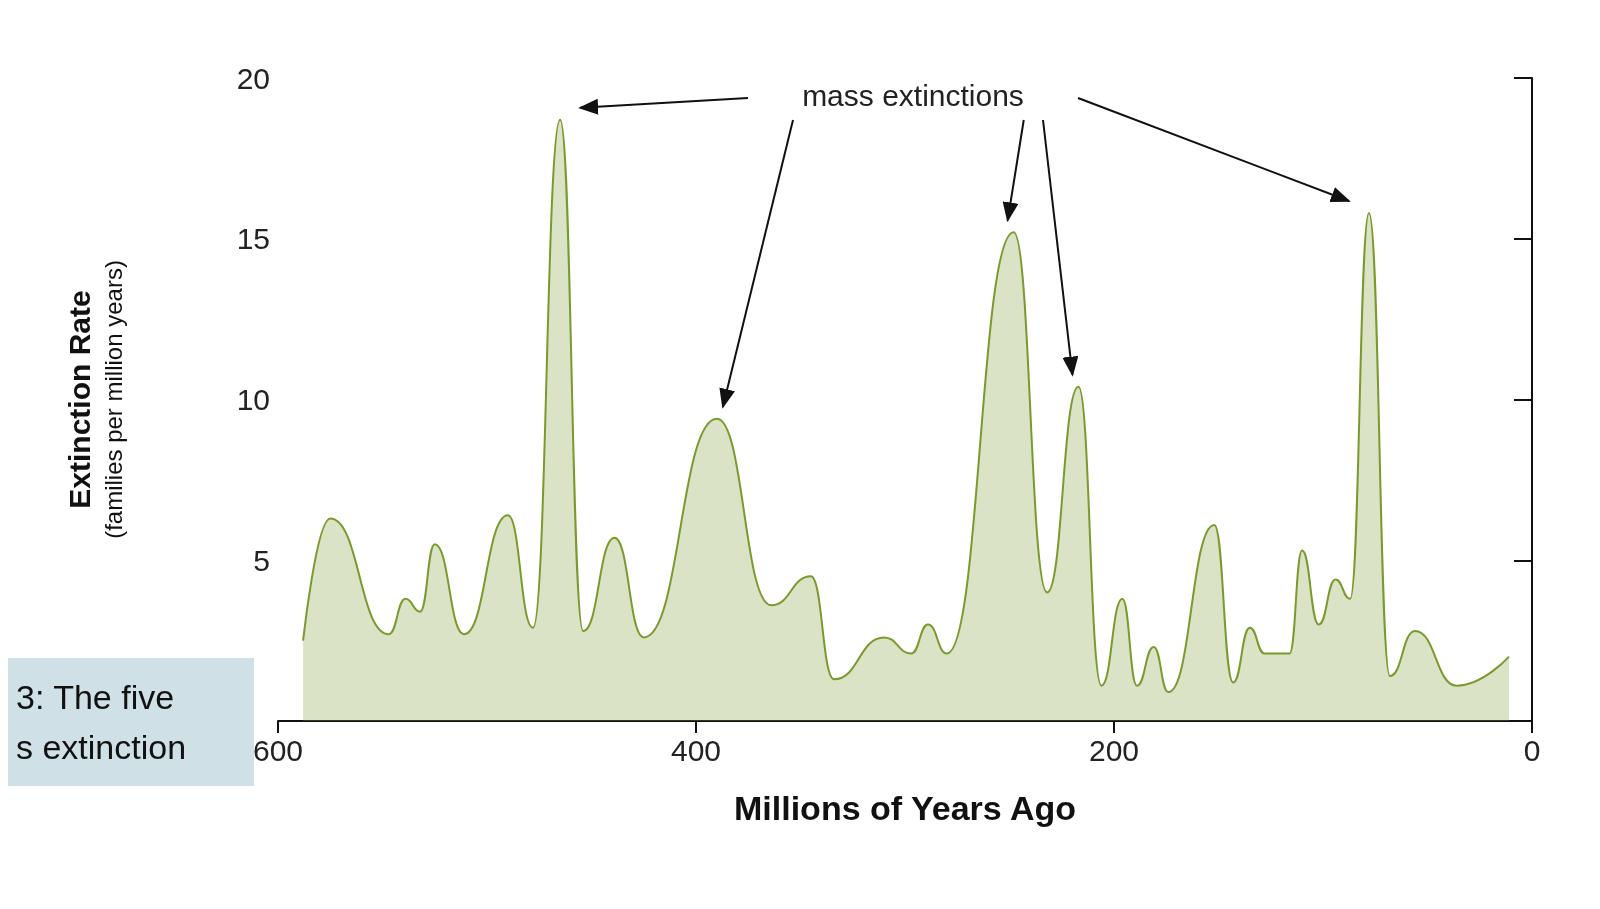  What do you see at coordinates (253, 399) in the screenshot?
I see `y-tick-label: 10` at bounding box center [253, 399].